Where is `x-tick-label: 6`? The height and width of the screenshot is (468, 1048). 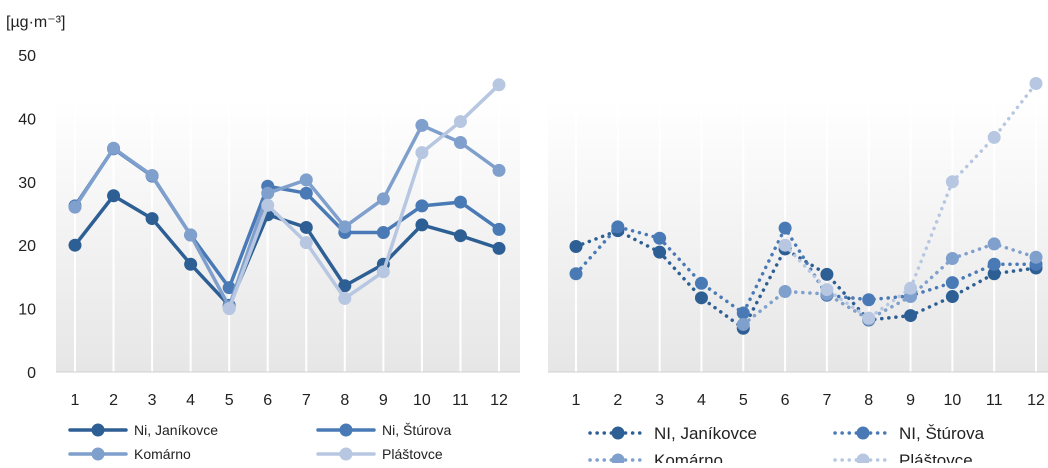
x-tick-label: 6 is located at coordinates (785, 400).